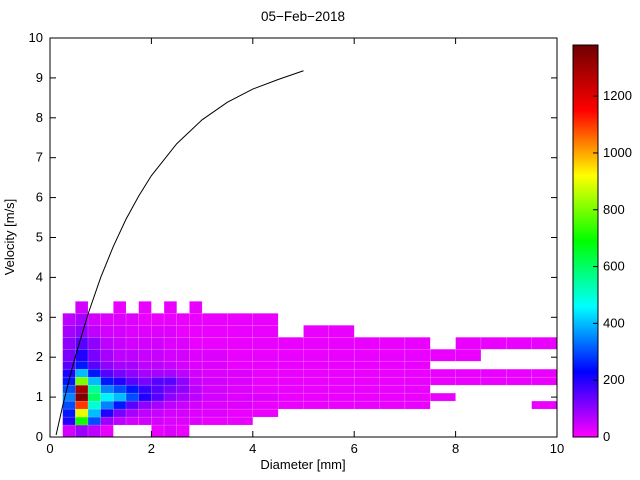 Image resolution: width=640 pixels, height=480 pixels. I want to click on y-tick-label: 8, so click(39, 117).